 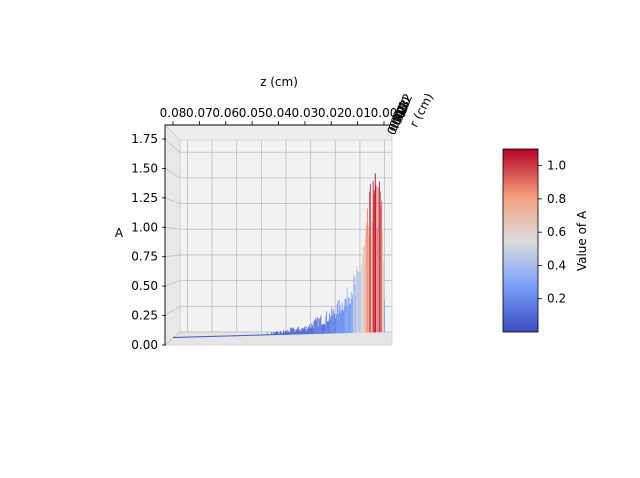 What do you see at coordinates (144, 168) in the screenshot?
I see `z-tick-label: 1.50` at bounding box center [144, 168].